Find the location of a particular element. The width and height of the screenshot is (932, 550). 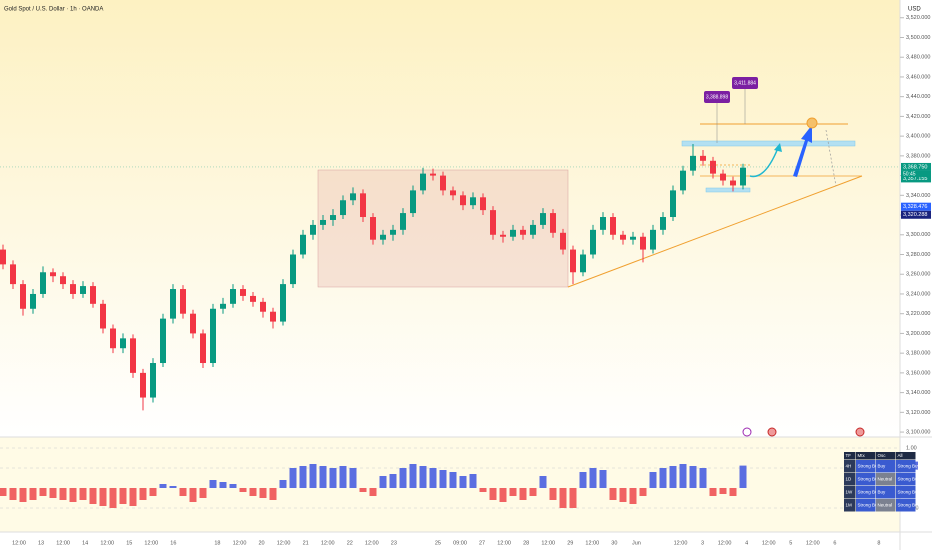

countdown-tag is located at coordinates (916, 173).